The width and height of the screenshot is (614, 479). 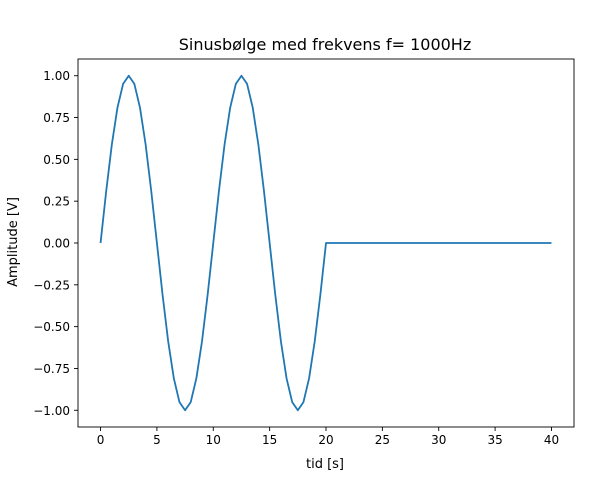 I want to click on x-tick-label: 0, so click(x=101, y=440).